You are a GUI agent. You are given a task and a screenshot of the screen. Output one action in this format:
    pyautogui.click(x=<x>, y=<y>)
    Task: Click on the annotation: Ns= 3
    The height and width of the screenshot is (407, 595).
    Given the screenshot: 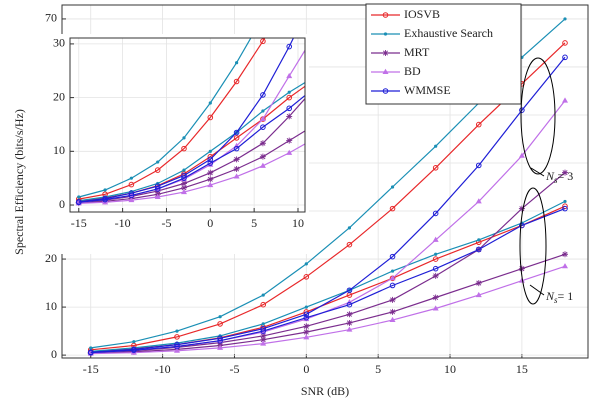 What is the action you would take?
    pyautogui.click(x=559, y=177)
    